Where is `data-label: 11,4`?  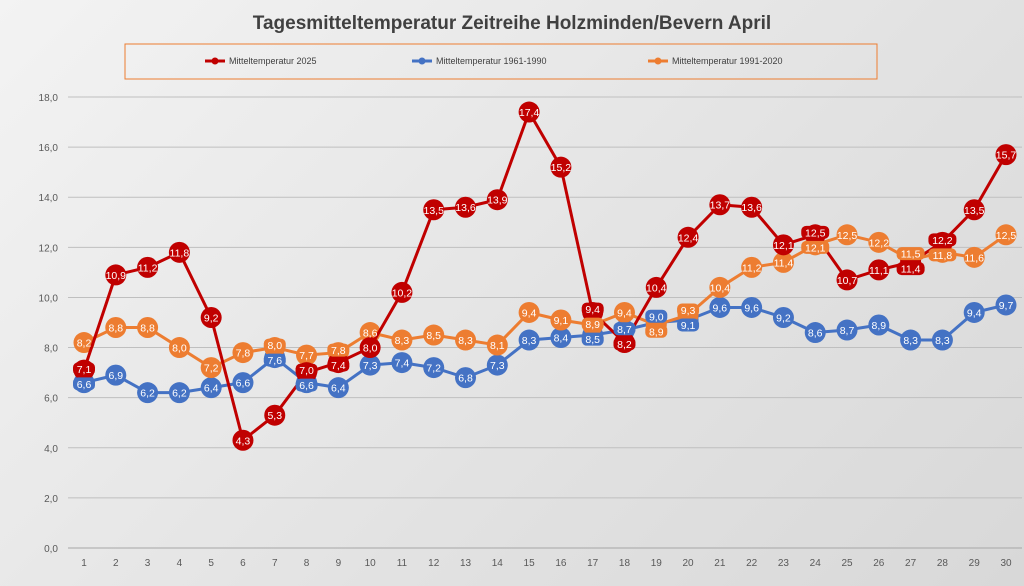 data-label: 11,4 is located at coordinates (784, 263).